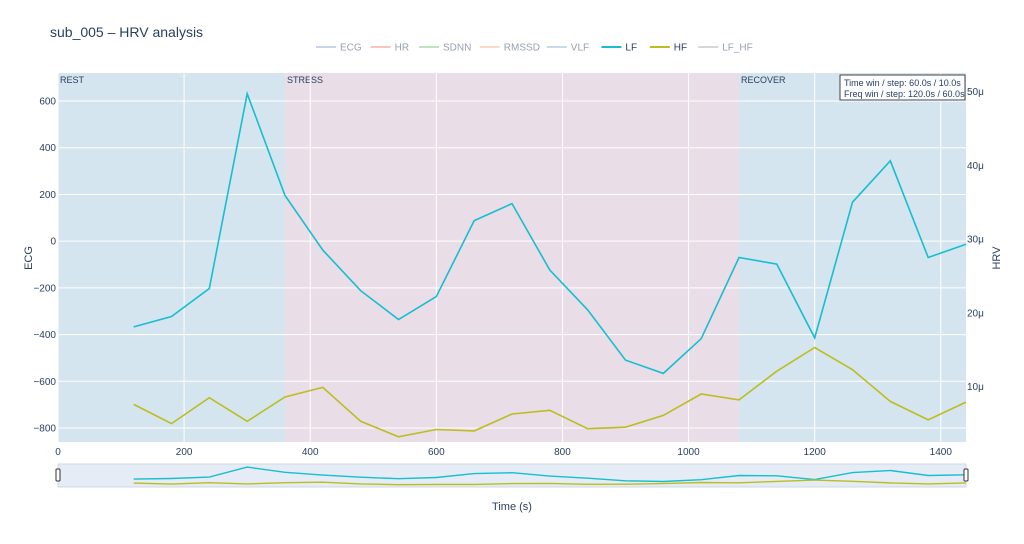 The height and width of the screenshot is (544, 1024). Describe the element at coordinates (966, 475) in the screenshot. I see `range-slider-handle-right` at that location.